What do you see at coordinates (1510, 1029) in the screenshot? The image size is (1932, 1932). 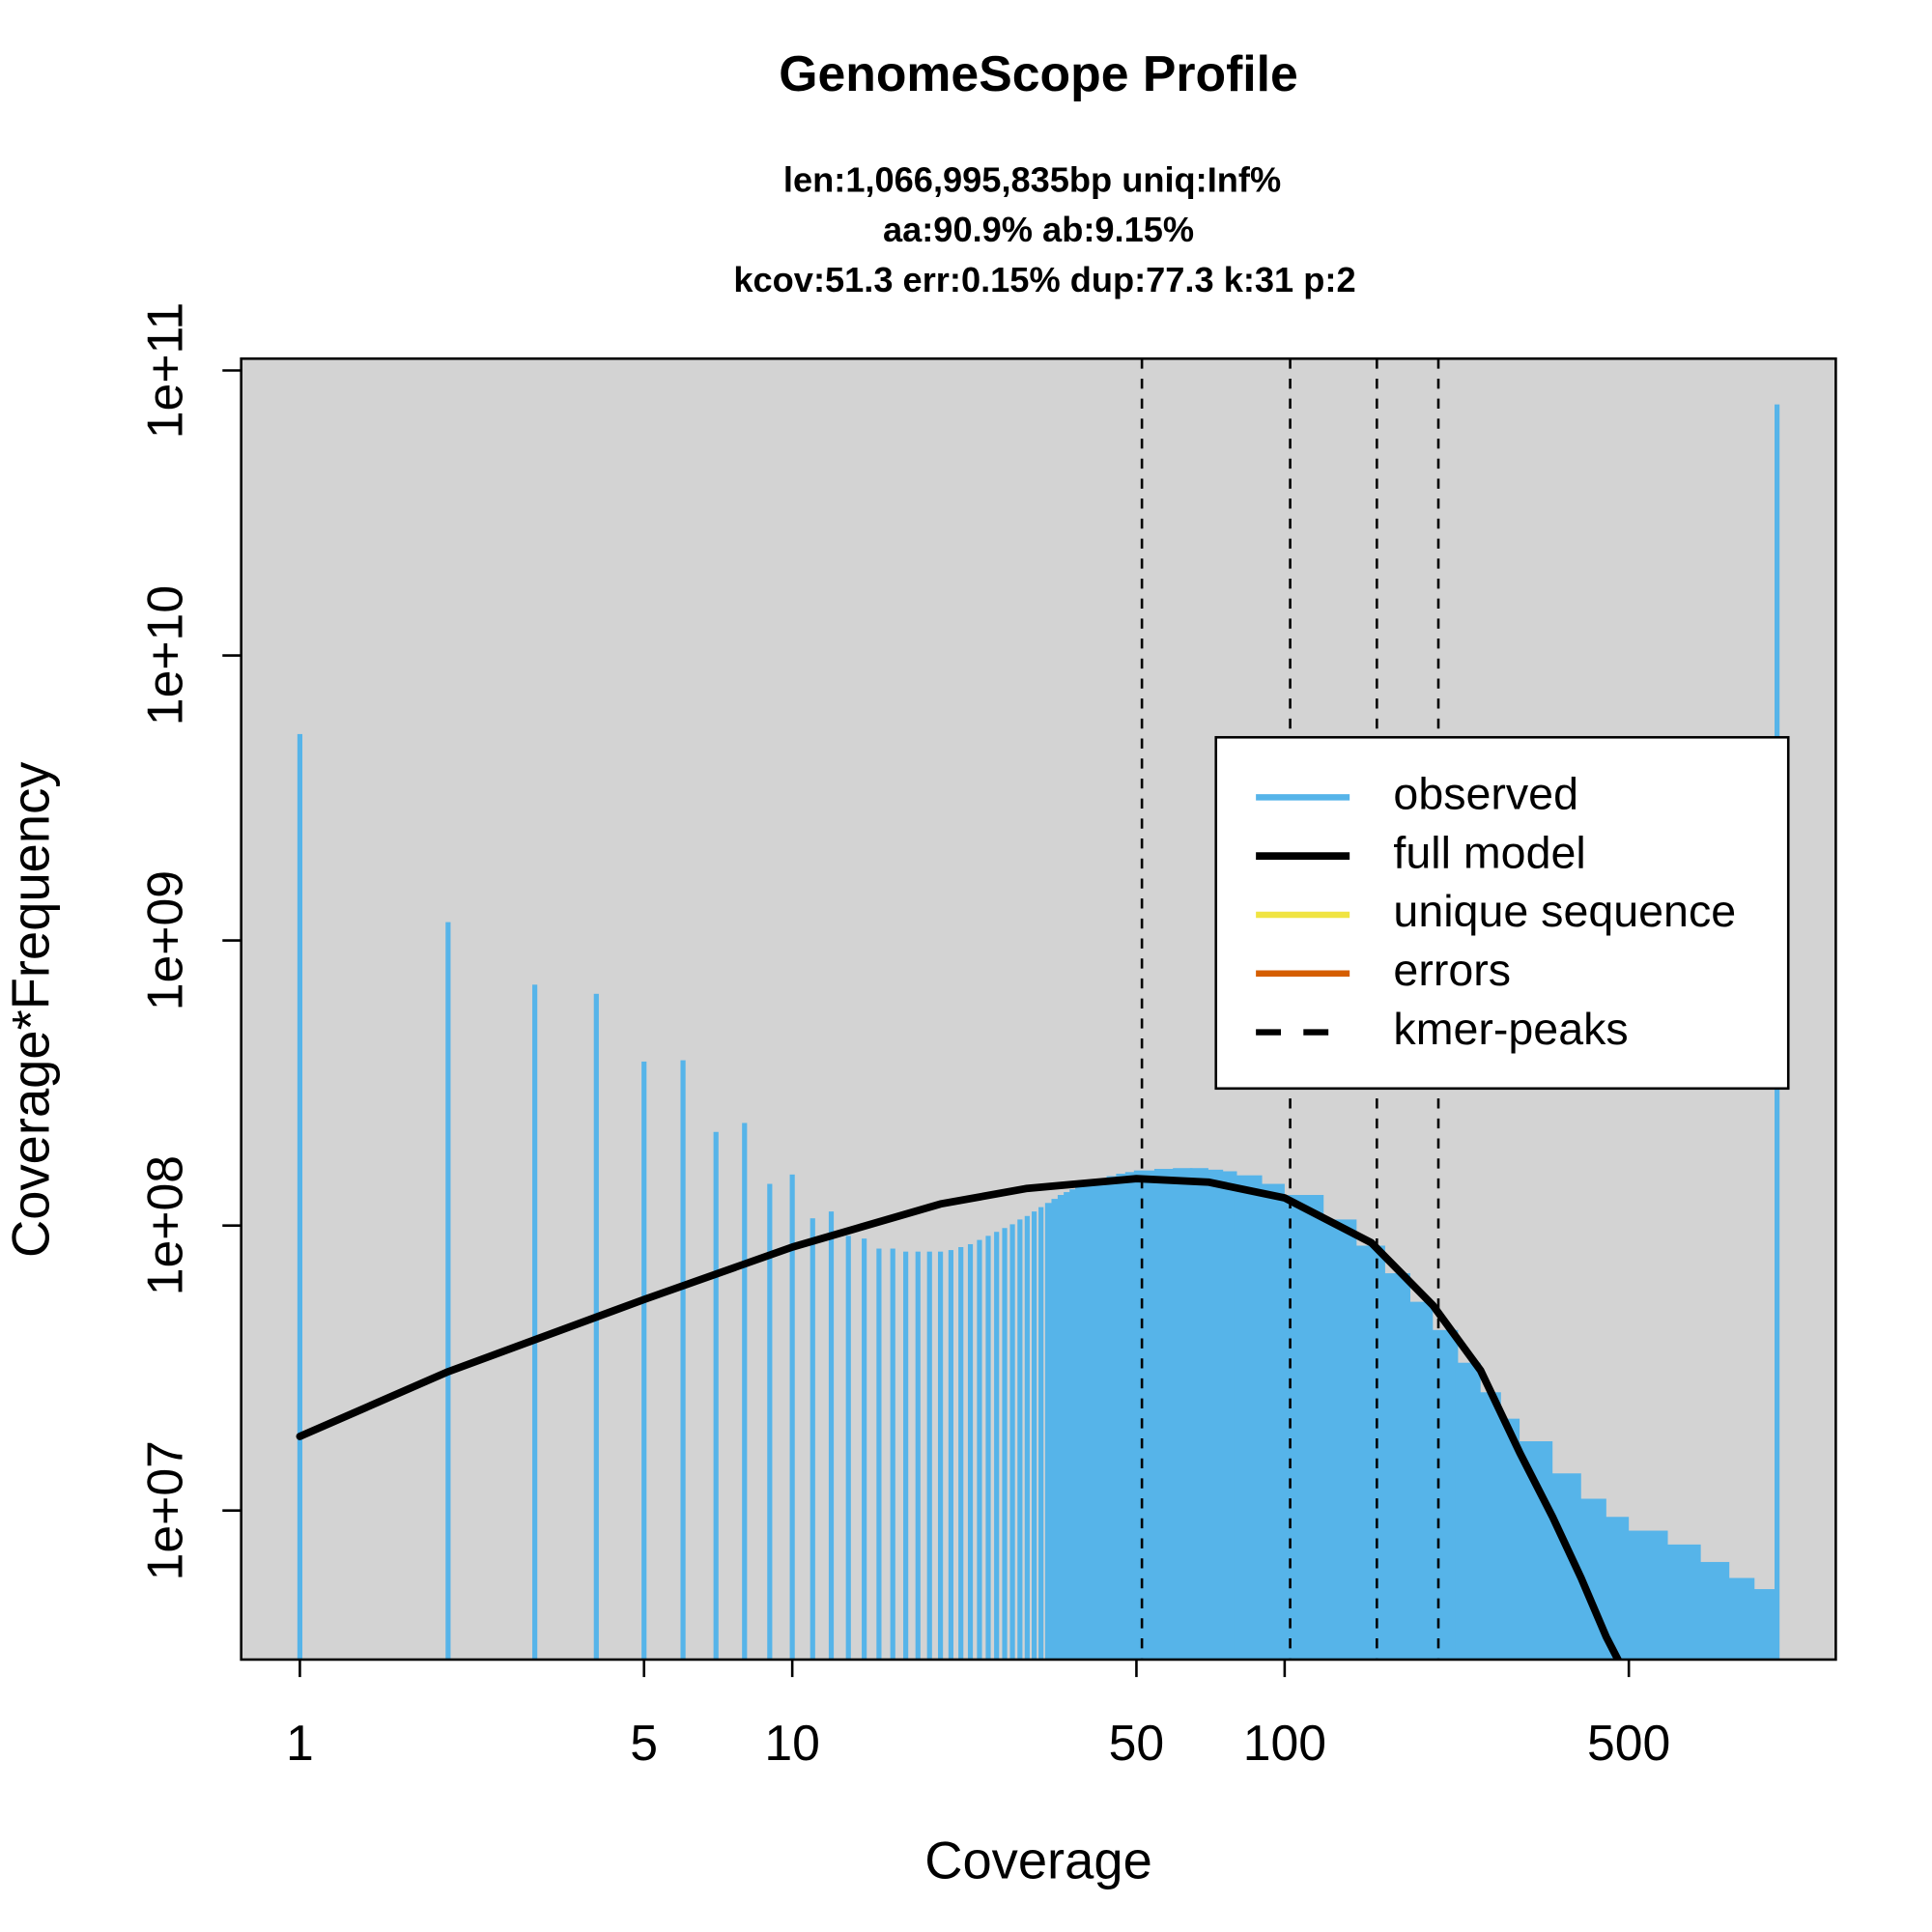 I see `legend-label: kmer-peaks` at bounding box center [1510, 1029].